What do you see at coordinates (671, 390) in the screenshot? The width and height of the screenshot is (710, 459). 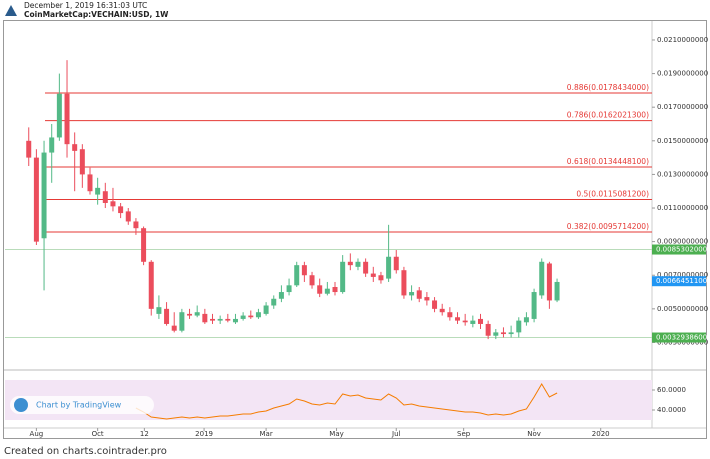 I see `rsi-tick-label: 60.0000` at bounding box center [671, 390].